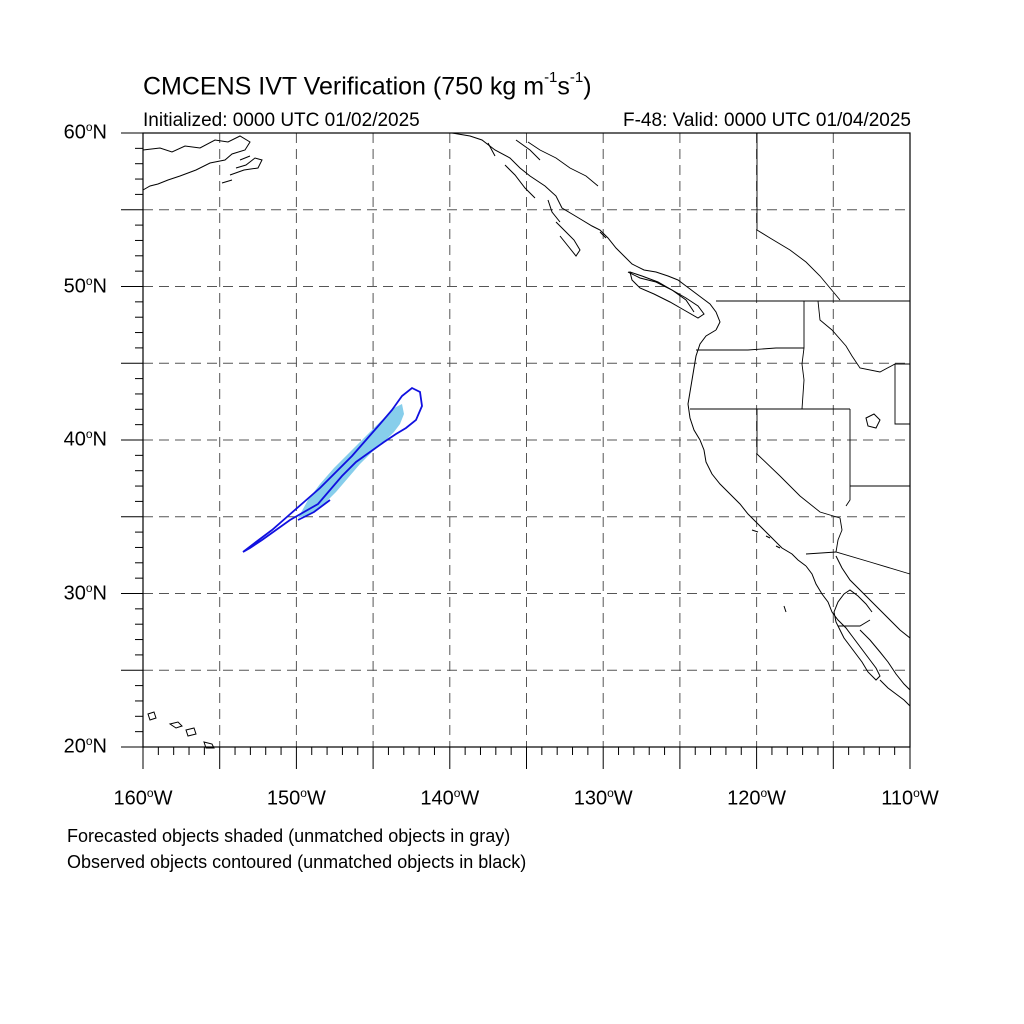 This screenshot has height=1024, width=1024. I want to click on latitude-degree: 50, so click(74, 286).